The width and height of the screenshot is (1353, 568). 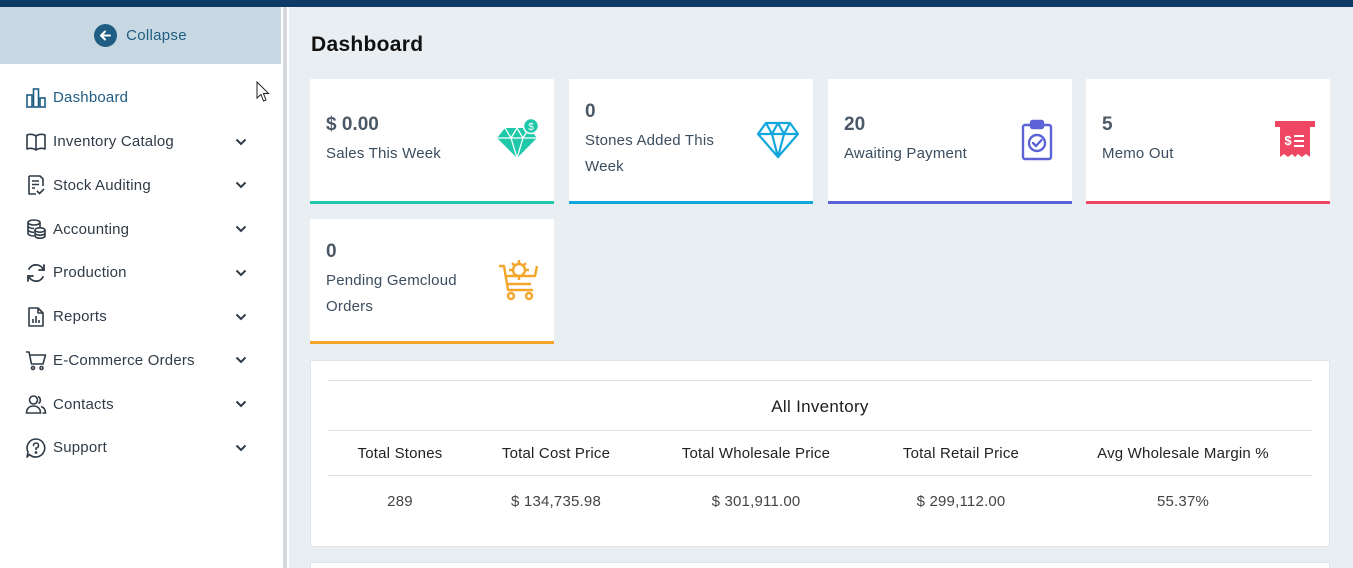 I want to click on stat-label: Stones Added This Week, so click(x=650, y=153).